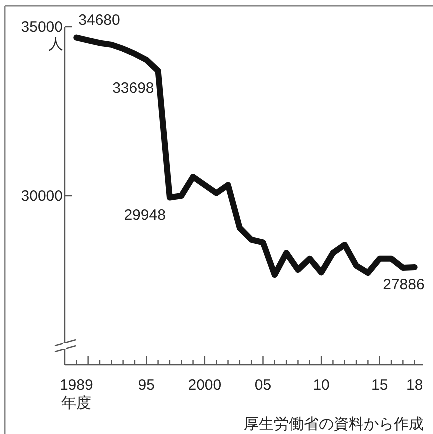  Describe the element at coordinates (146, 385) in the screenshot. I see `x-tick-label: 95` at that location.